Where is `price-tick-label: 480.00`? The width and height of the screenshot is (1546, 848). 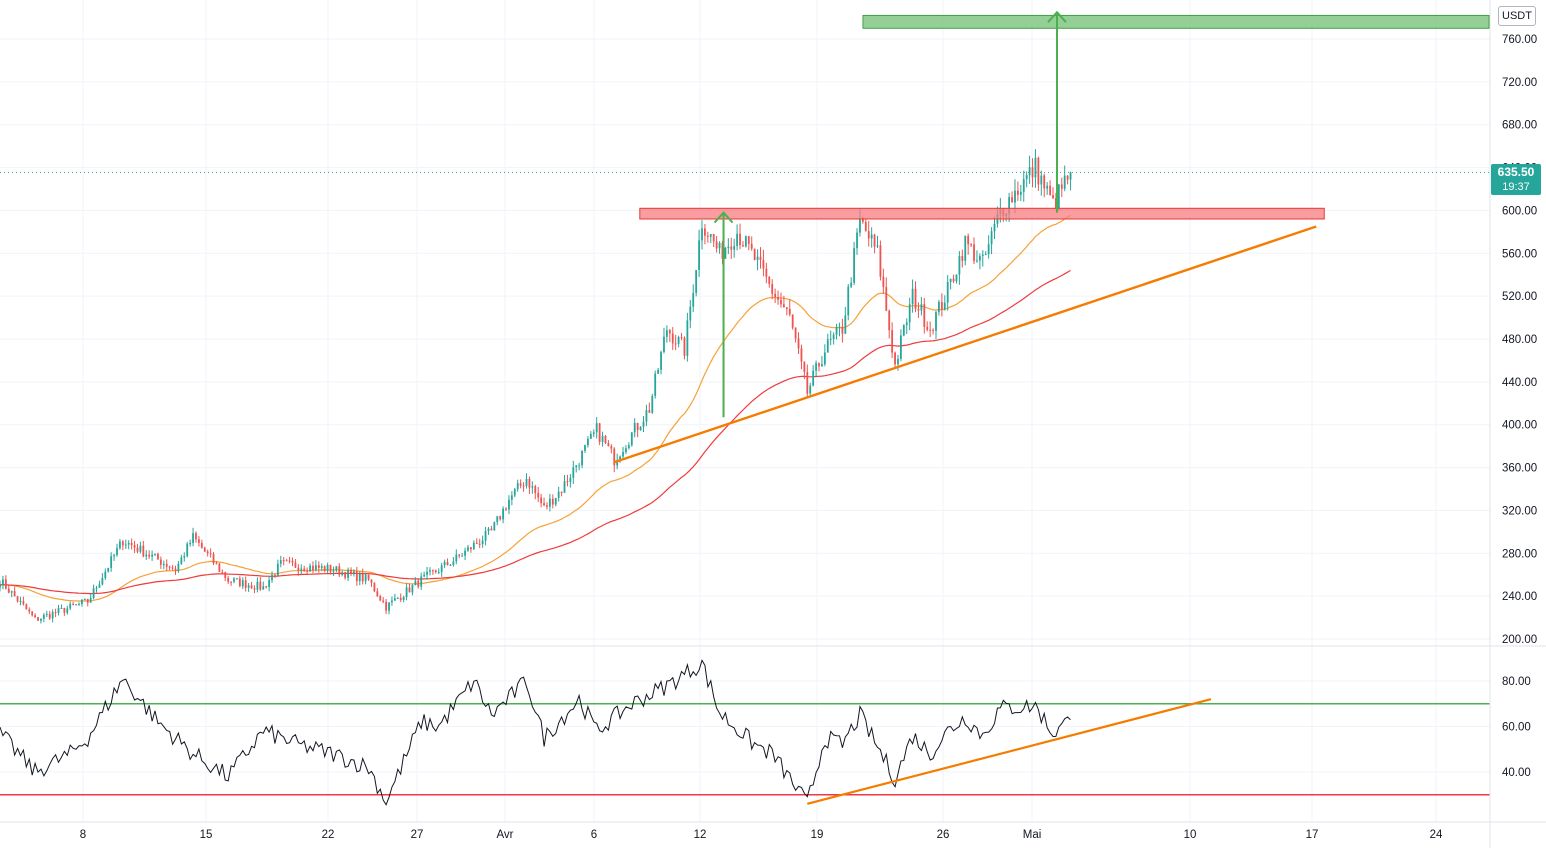 price-tick-label: 480.00 is located at coordinates (1519, 340).